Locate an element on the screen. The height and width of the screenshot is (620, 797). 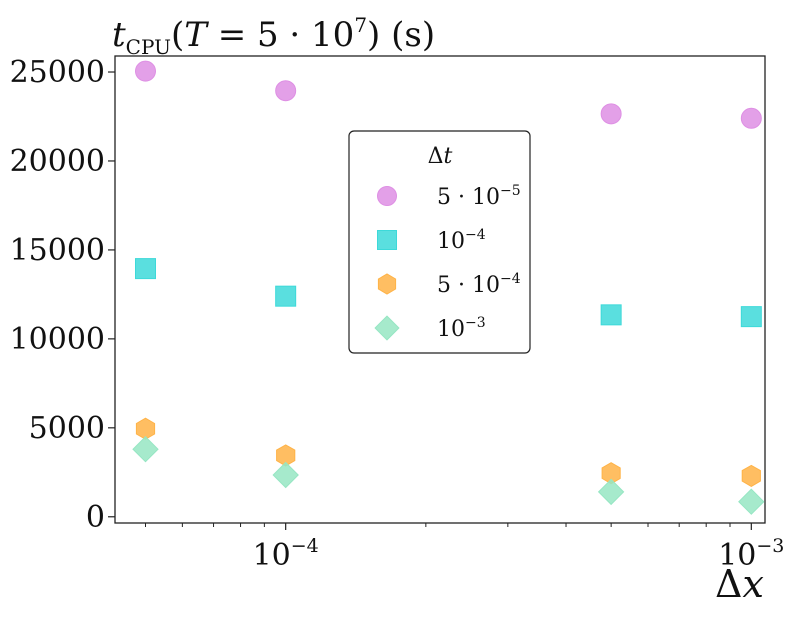
legend-label: 10−4 is located at coordinates (461, 240).